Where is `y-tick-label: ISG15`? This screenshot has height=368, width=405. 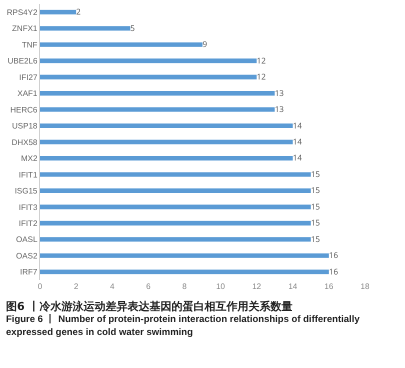
y-tick-label: ISG15 is located at coordinates (26, 191).